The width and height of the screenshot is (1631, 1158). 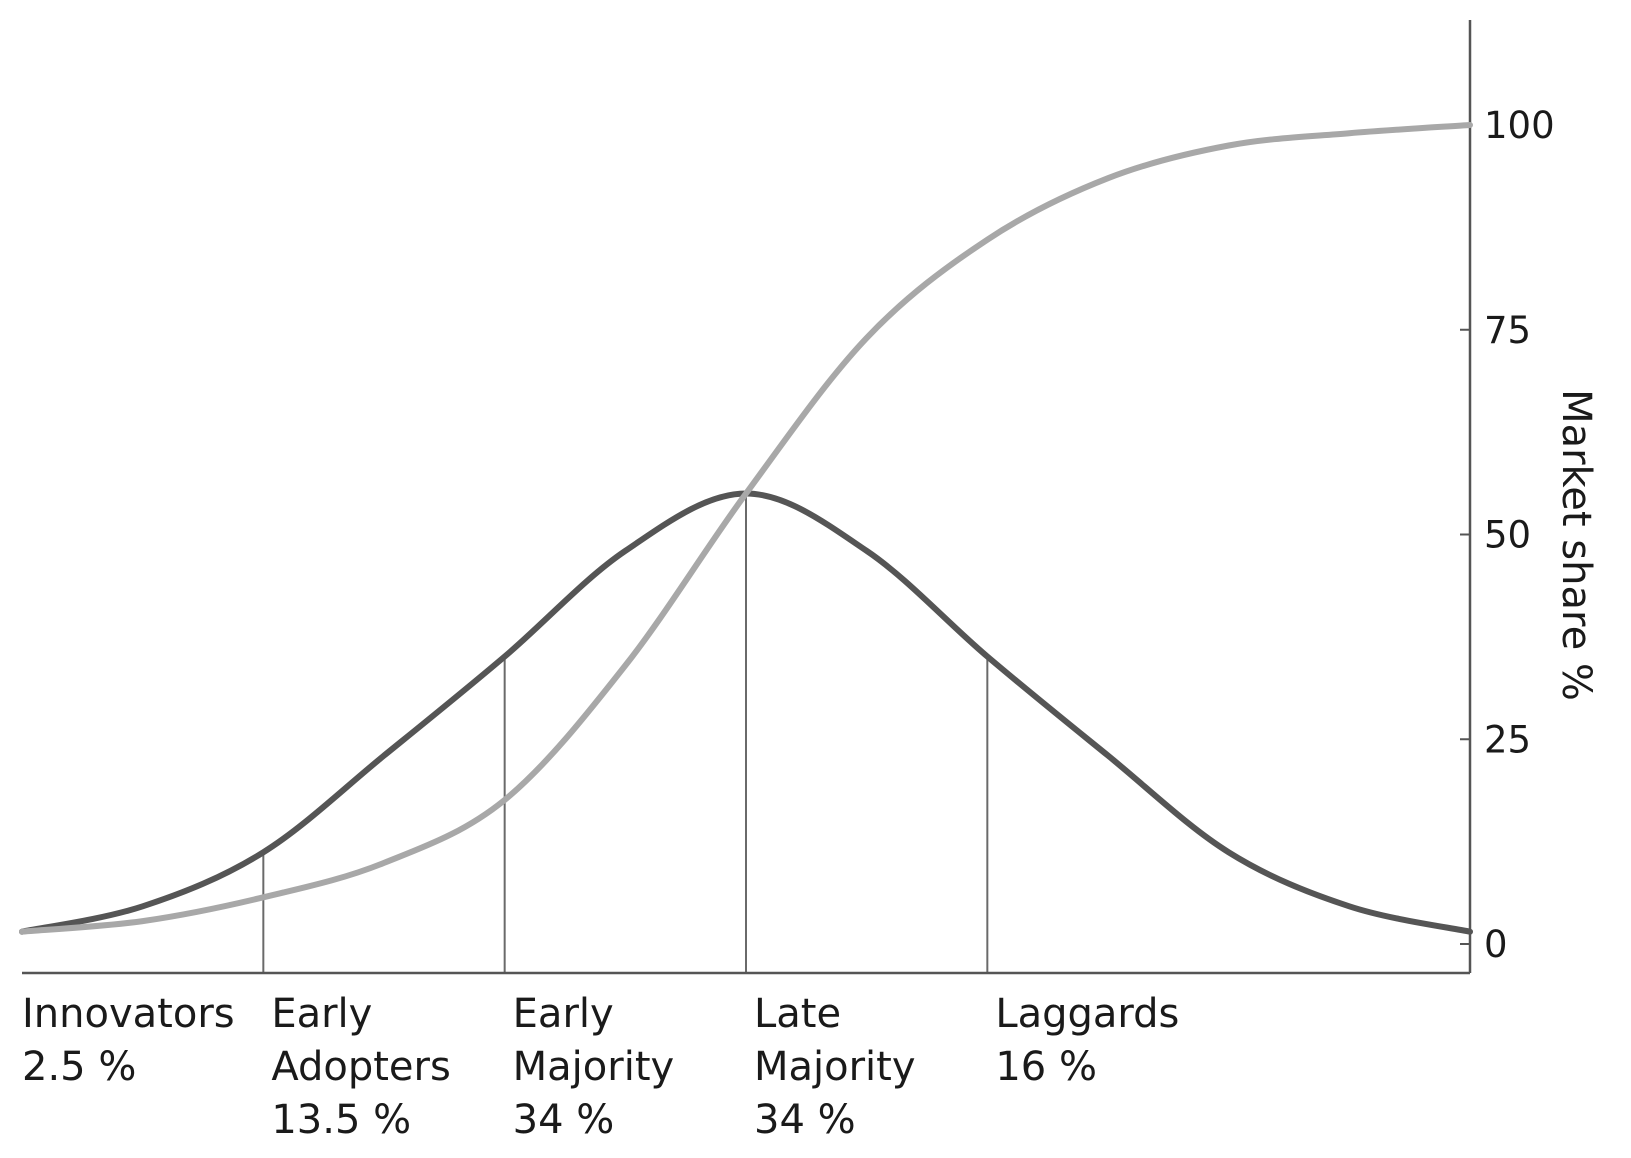 What do you see at coordinates (1519, 125) in the screenshot?
I see `y-tick-label: 100` at bounding box center [1519, 125].